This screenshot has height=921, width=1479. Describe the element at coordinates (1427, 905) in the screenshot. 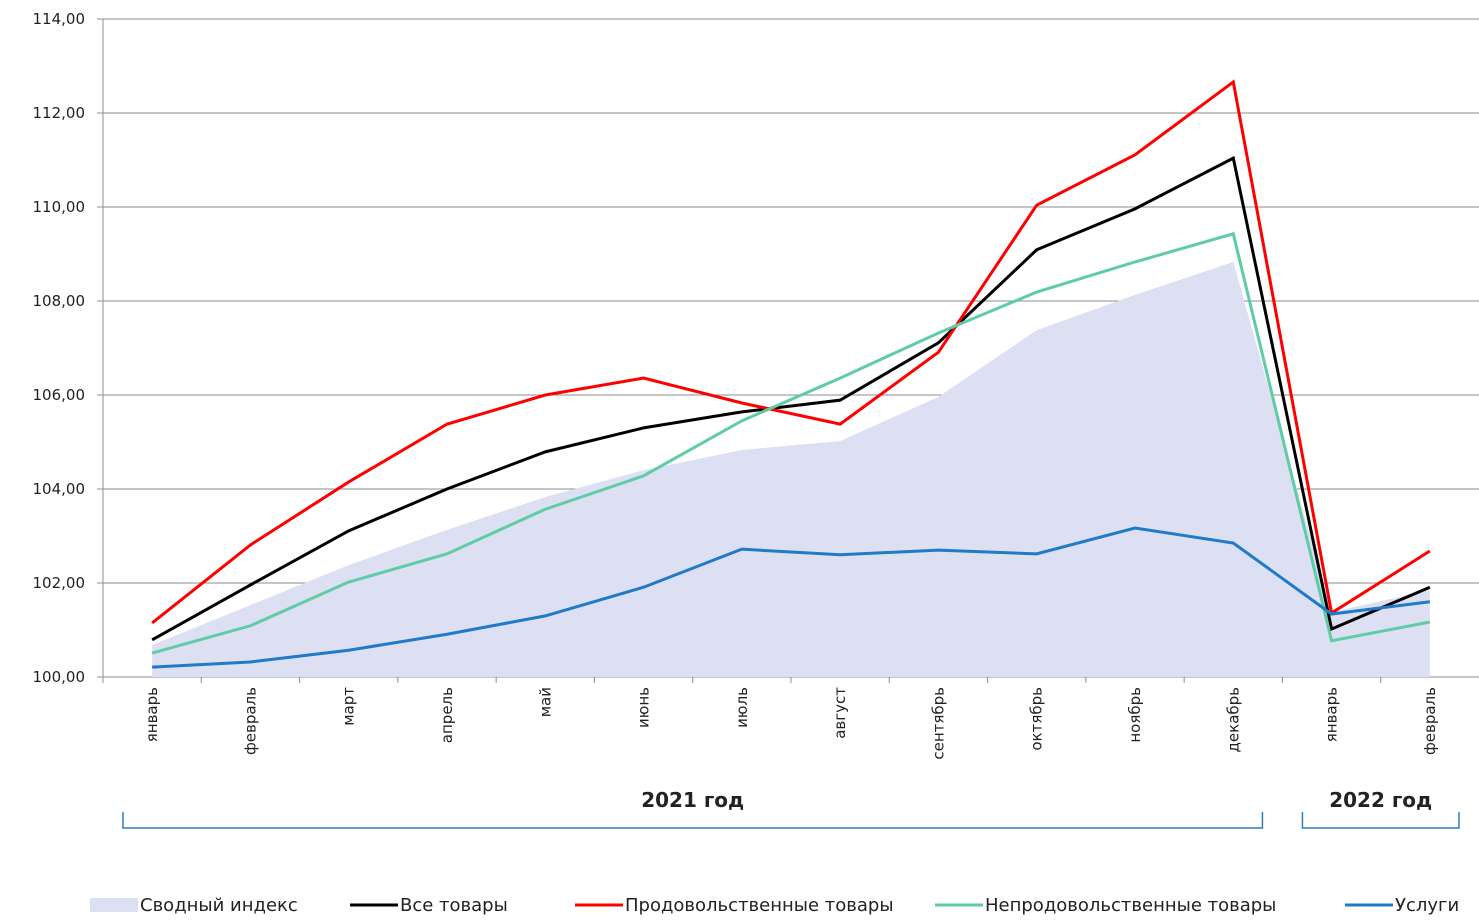

I see `legend-label: Услуги` at that location.